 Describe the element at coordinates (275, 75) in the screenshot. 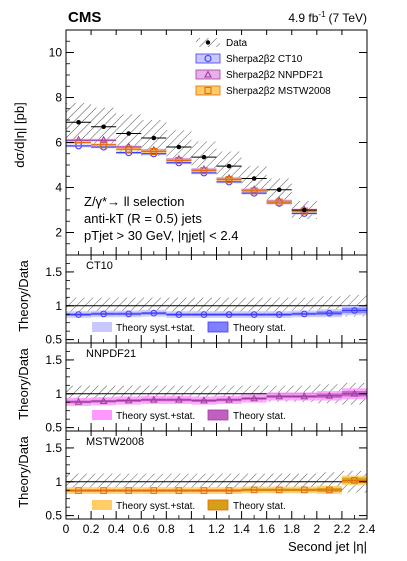

I see `legend-label-nnpdf21: Sherpa2β2 NNPDF21` at that location.